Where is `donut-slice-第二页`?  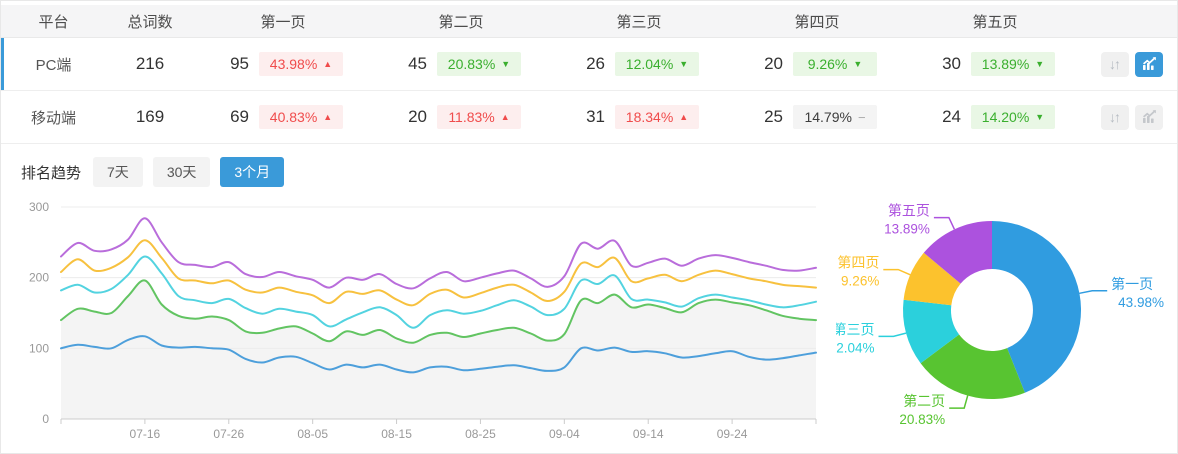
donut-slice-第二页 is located at coordinates (972, 367).